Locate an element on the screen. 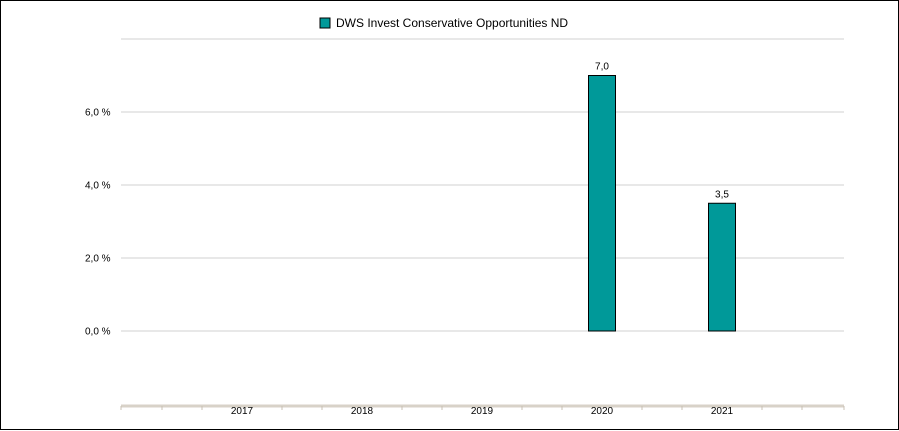 This screenshot has height=431, width=899. data-label: 7,0 is located at coordinates (602, 67).